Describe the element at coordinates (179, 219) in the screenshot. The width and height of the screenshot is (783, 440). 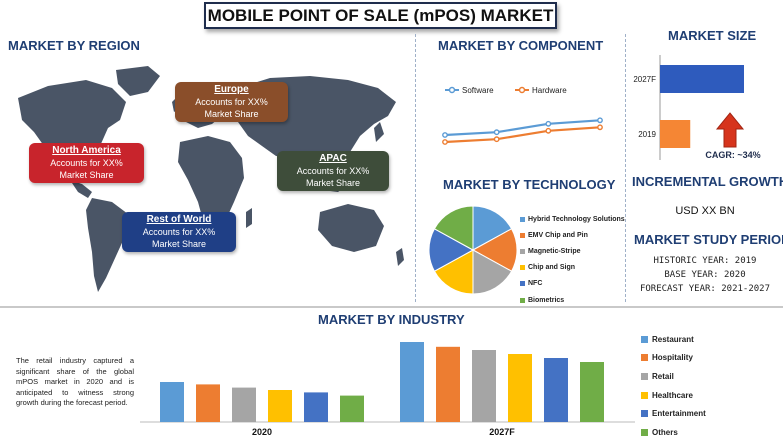
I see `region-name: Rest of World` at that location.